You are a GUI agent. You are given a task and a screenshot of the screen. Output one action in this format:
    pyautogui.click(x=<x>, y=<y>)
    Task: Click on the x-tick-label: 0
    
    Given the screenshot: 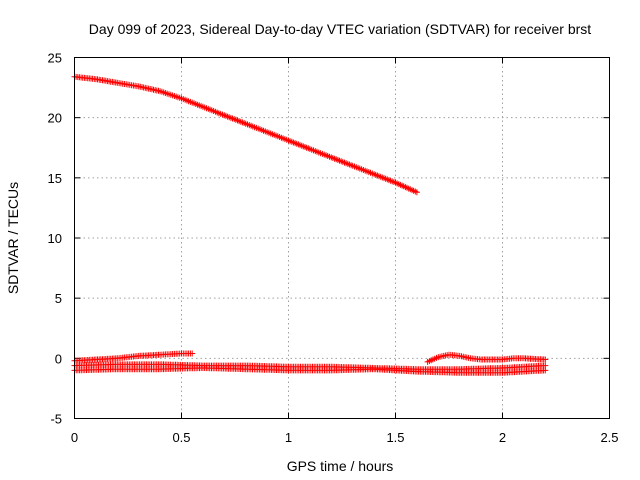 What is the action you would take?
    pyautogui.click(x=74, y=437)
    